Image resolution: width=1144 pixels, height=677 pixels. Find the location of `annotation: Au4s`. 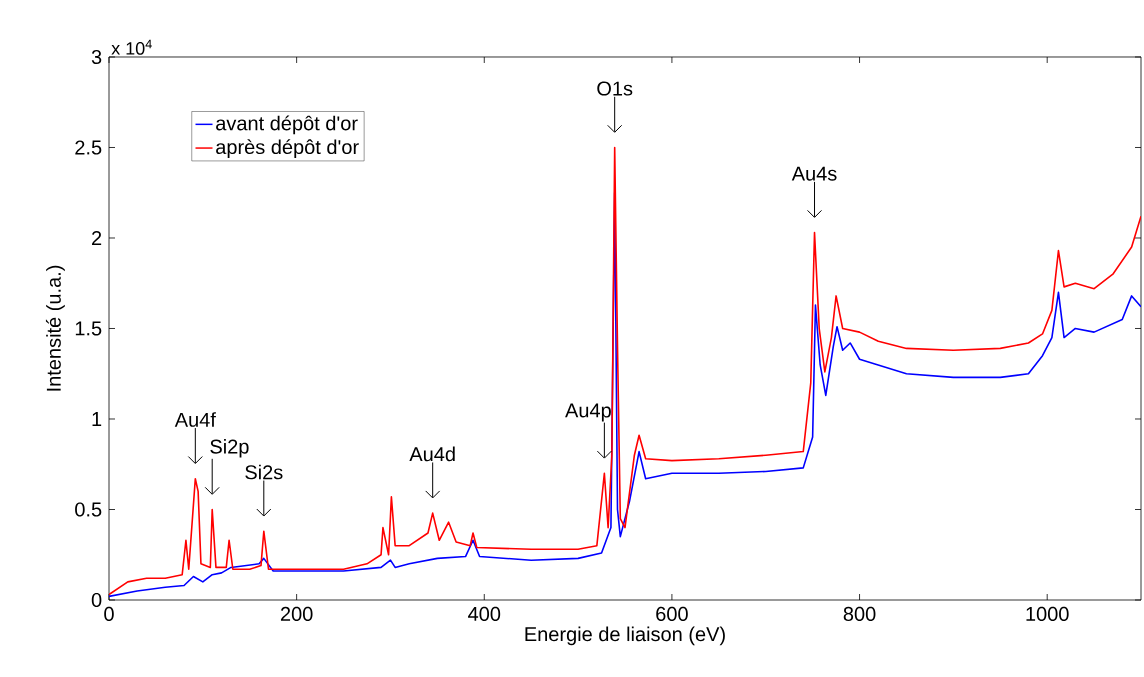

annotation: Au4s is located at coordinates (814, 173).